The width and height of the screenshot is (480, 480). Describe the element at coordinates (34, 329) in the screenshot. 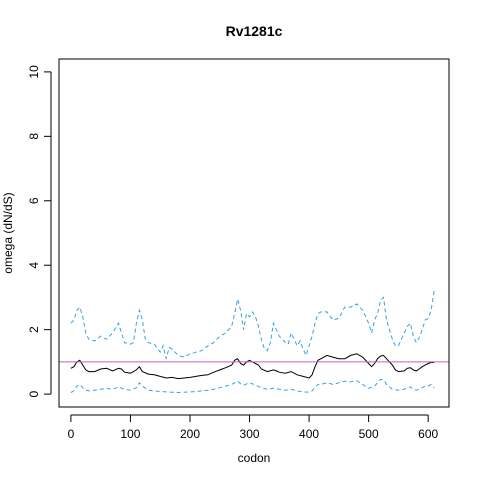

I see `y-tick-label: 2` at that location.